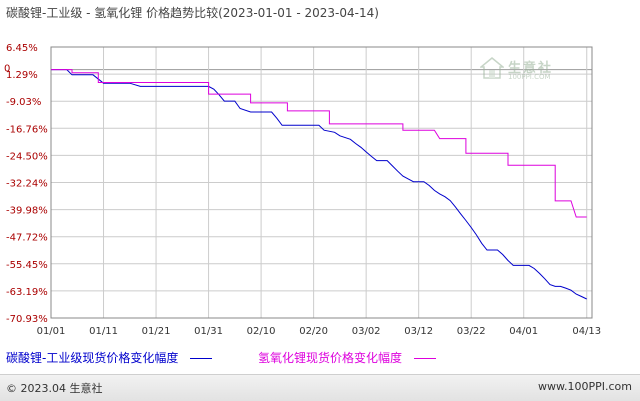 This screenshot has height=401, width=640. I want to click on x-tick-label: 02/20, so click(313, 331).